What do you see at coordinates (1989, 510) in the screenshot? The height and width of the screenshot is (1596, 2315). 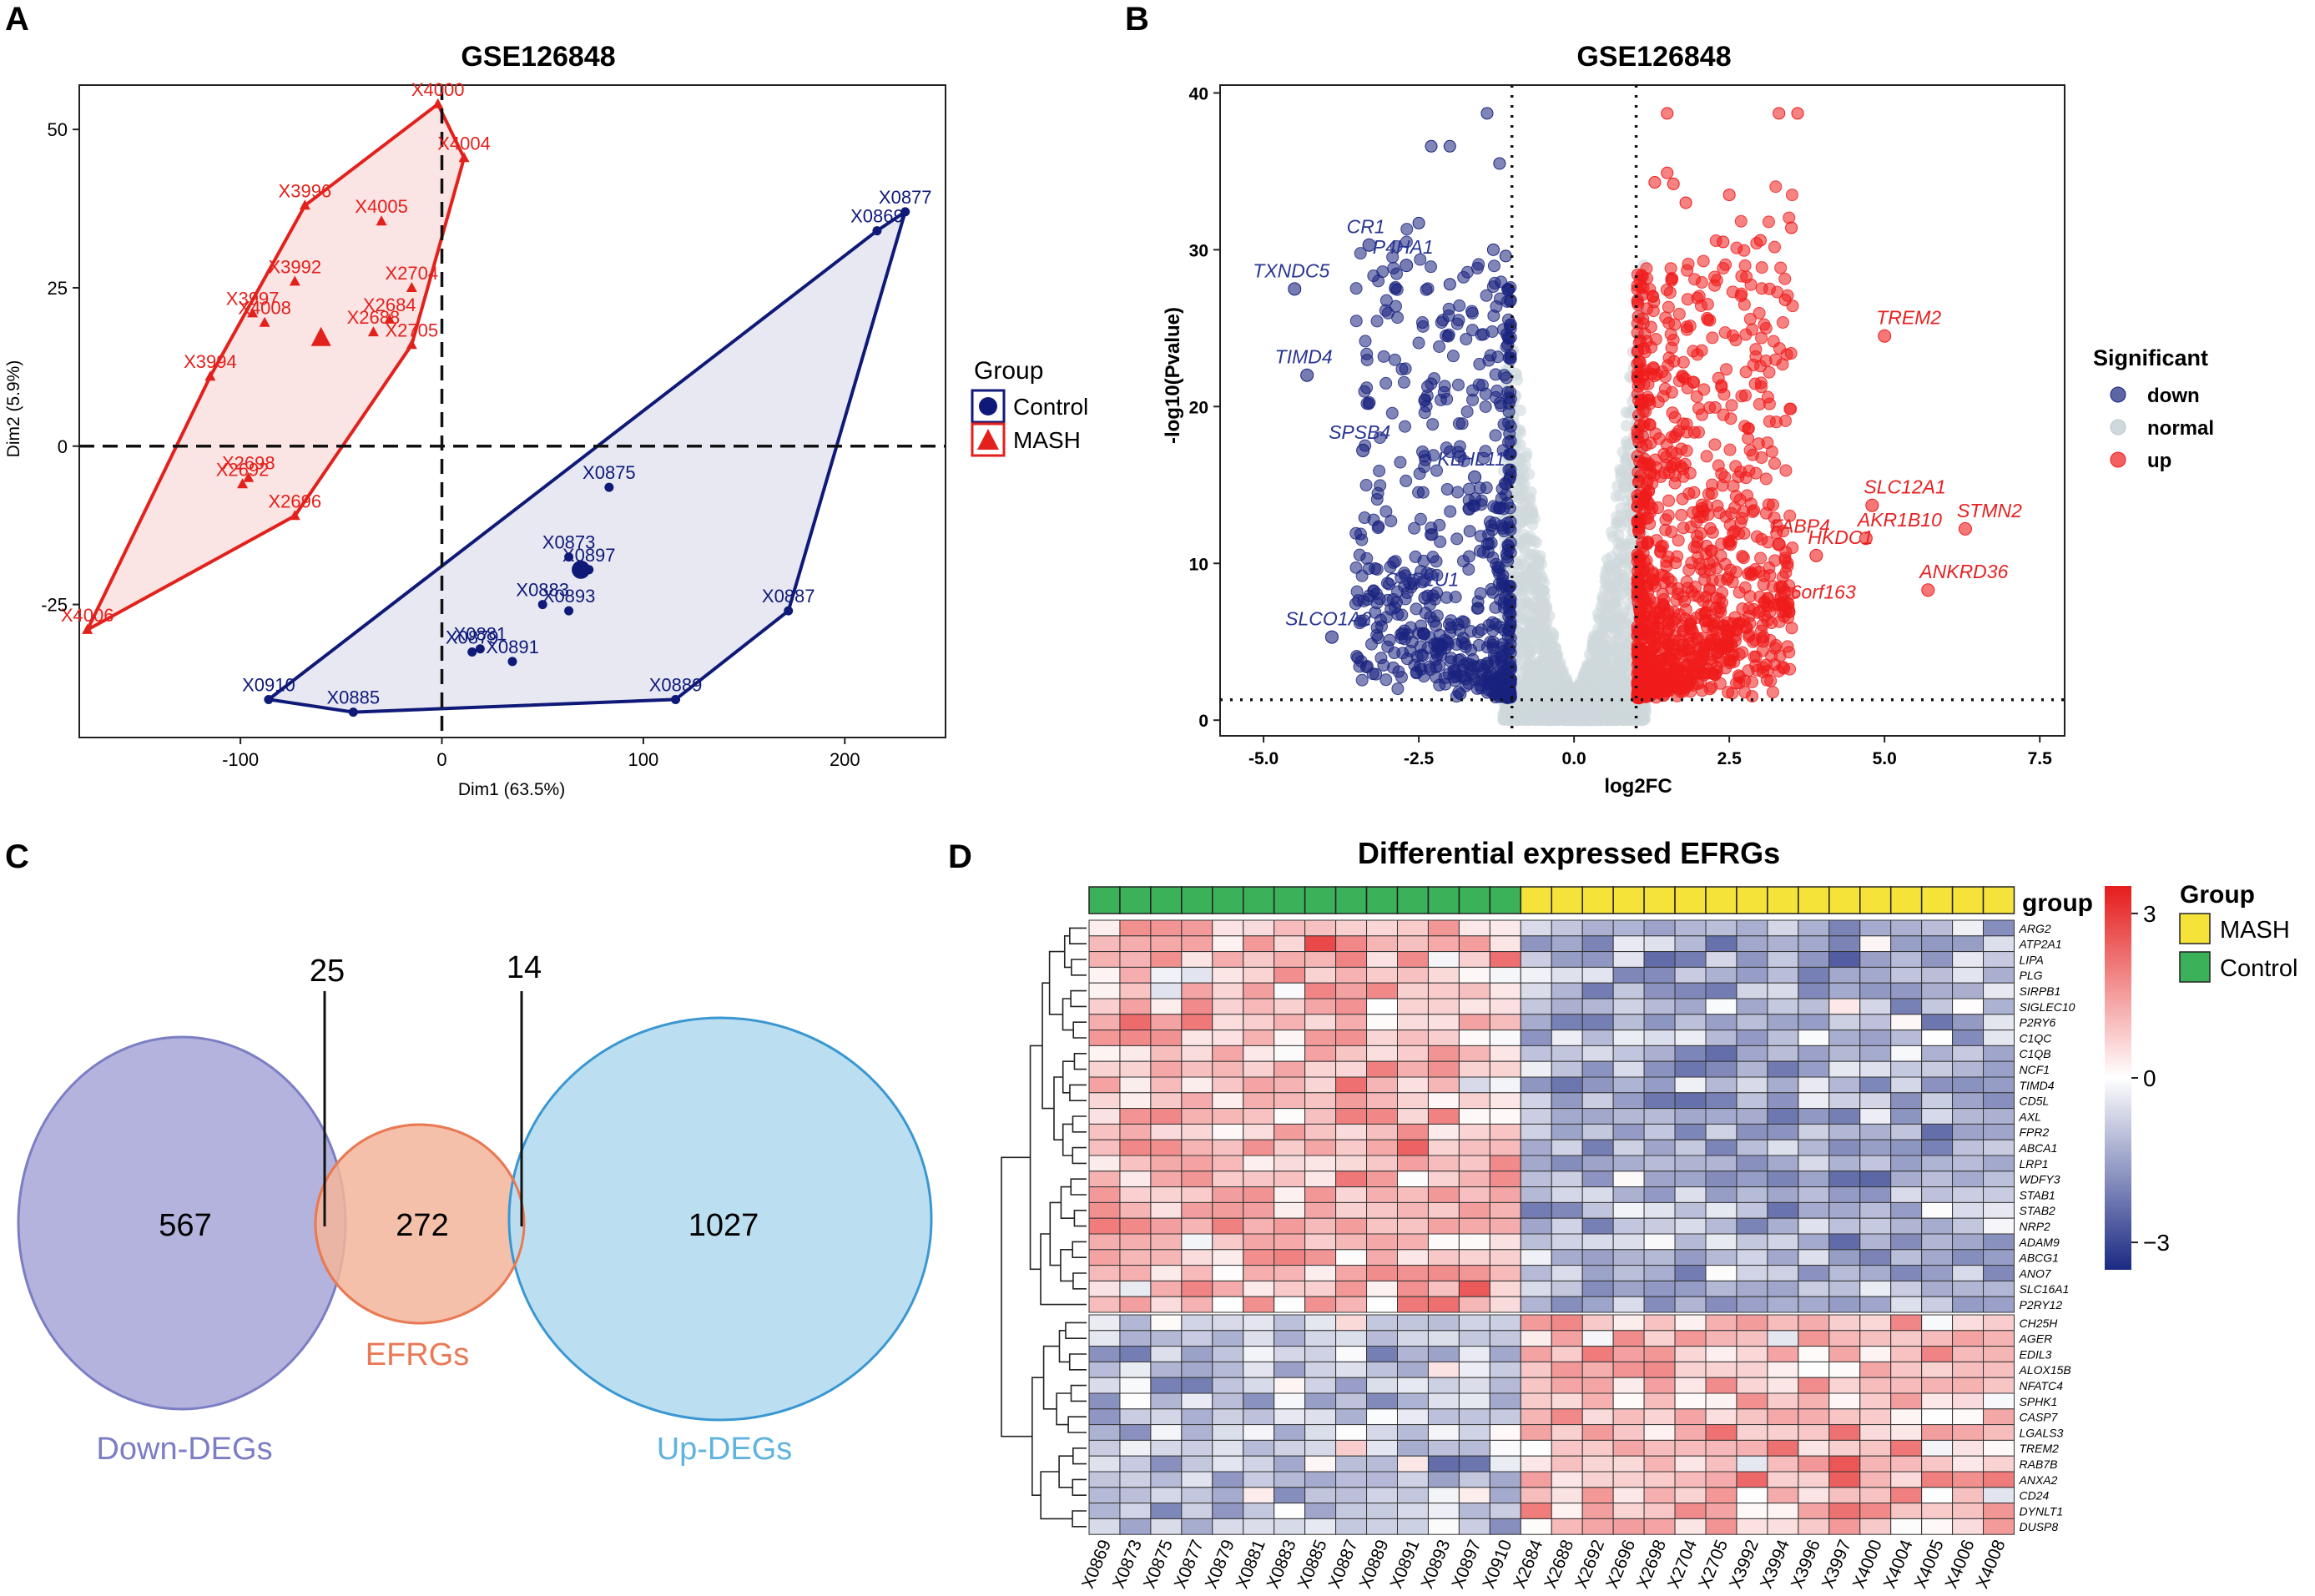 I see `volcano-gene-label: STMN2` at bounding box center [1989, 510].